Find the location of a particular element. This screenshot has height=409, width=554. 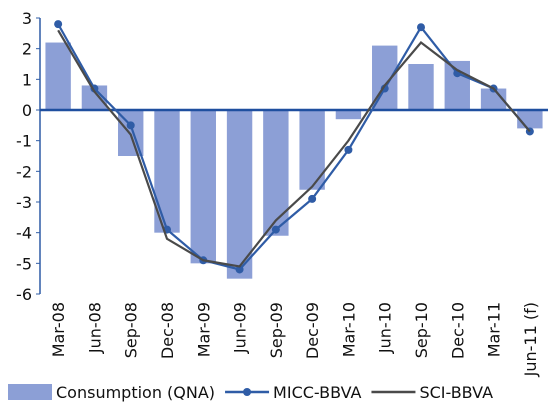

y-tick-label: -5 is located at coordinates (24, 263).